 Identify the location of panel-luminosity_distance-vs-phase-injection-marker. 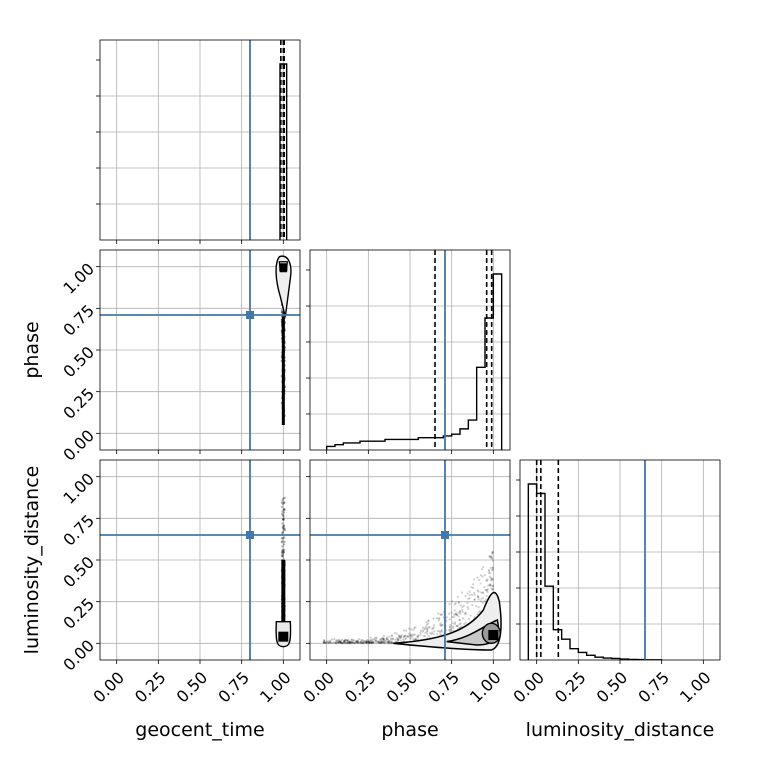
(445, 535).